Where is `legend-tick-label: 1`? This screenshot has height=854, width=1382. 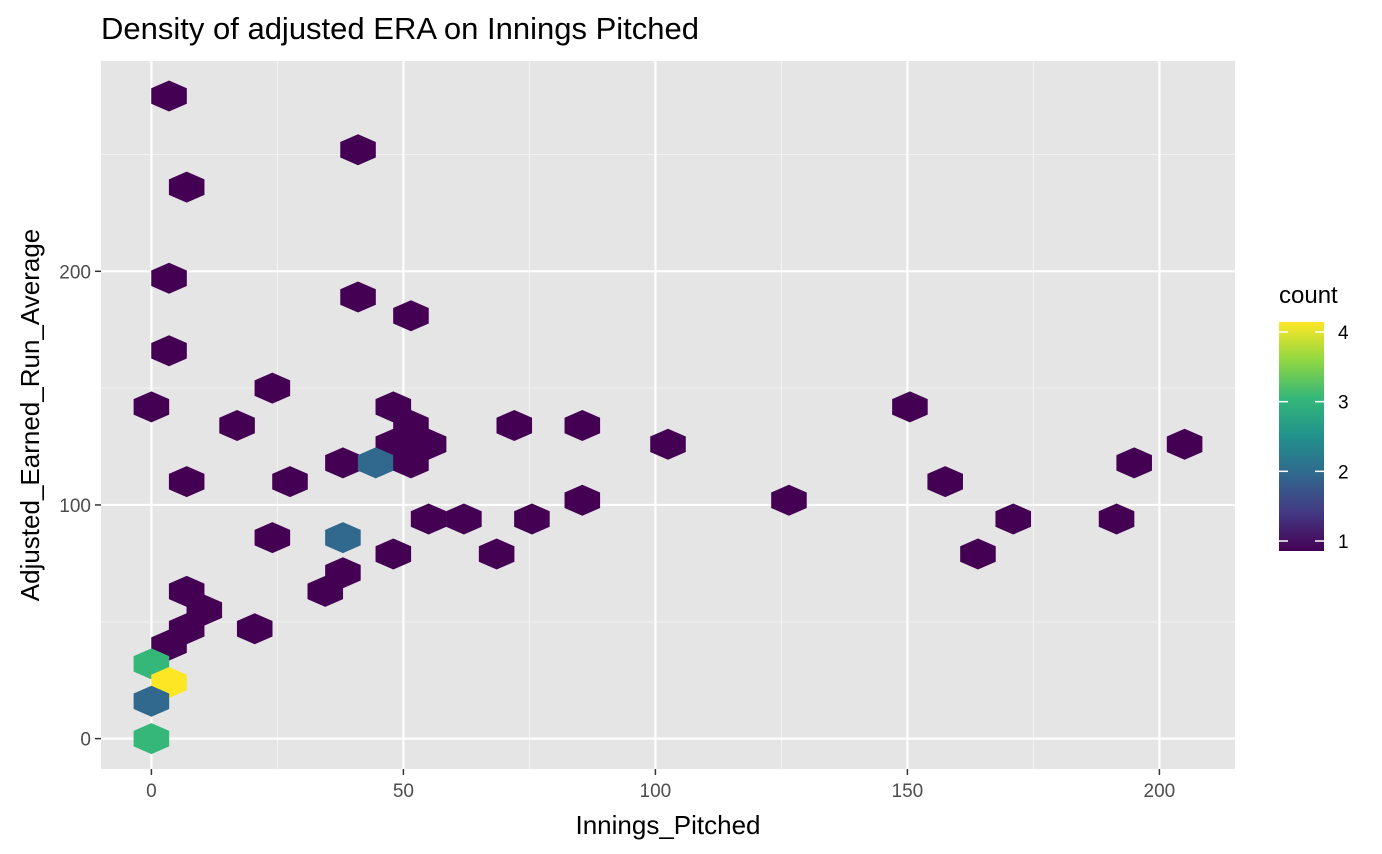 legend-tick-label: 1 is located at coordinates (1343, 542).